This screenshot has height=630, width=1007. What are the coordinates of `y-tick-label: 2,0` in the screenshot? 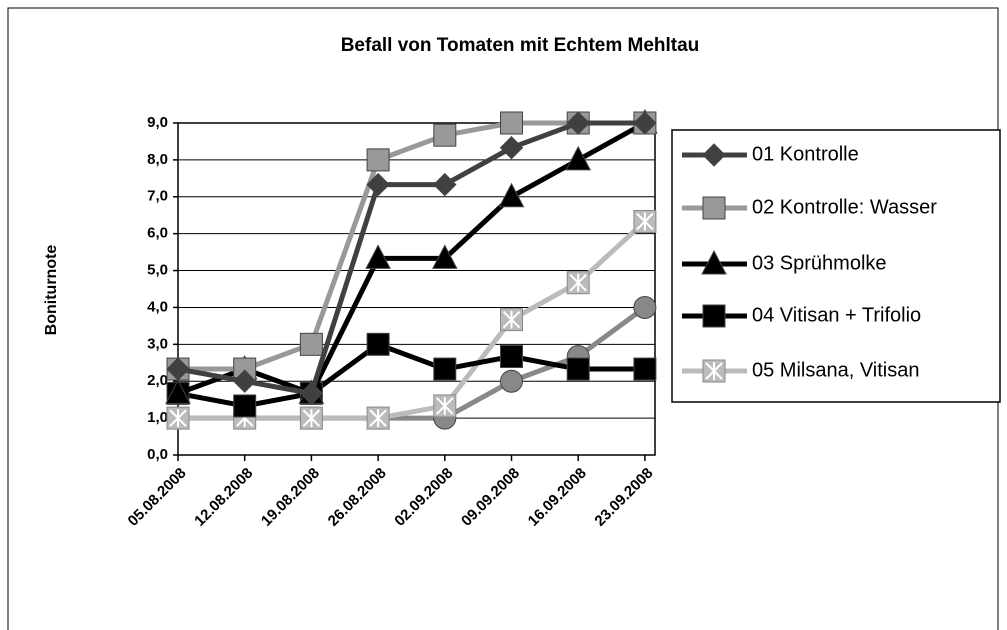 It's located at (157, 380).